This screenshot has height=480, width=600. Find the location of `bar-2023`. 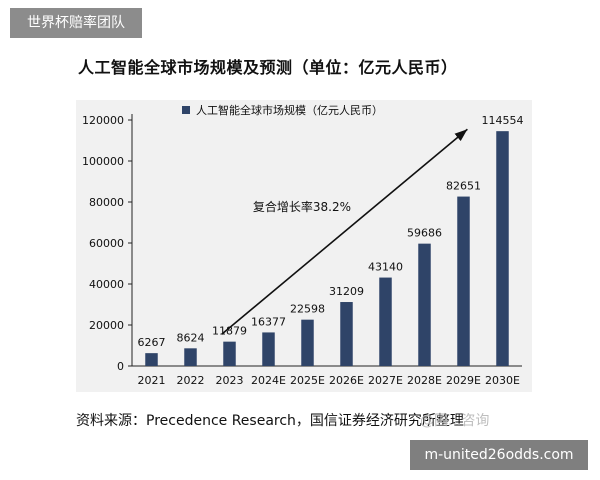

bar-2023 is located at coordinates (229, 353).